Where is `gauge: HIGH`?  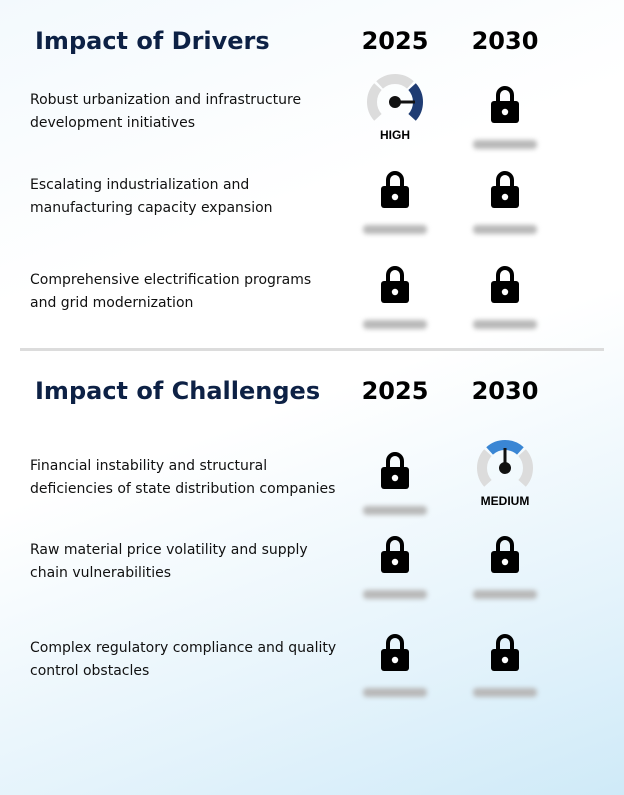
gauge: HIGH is located at coordinates (395, 112).